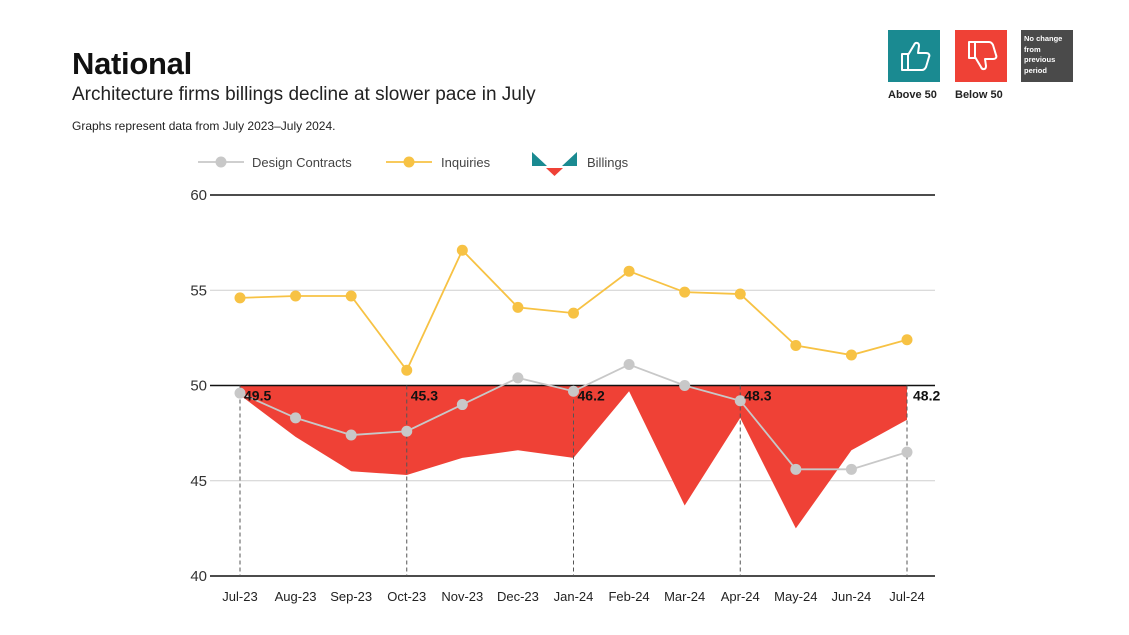 This screenshot has height=635, width=1129. Describe the element at coordinates (406, 596) in the screenshot. I see `x-tick-label: Oct-23` at that location.